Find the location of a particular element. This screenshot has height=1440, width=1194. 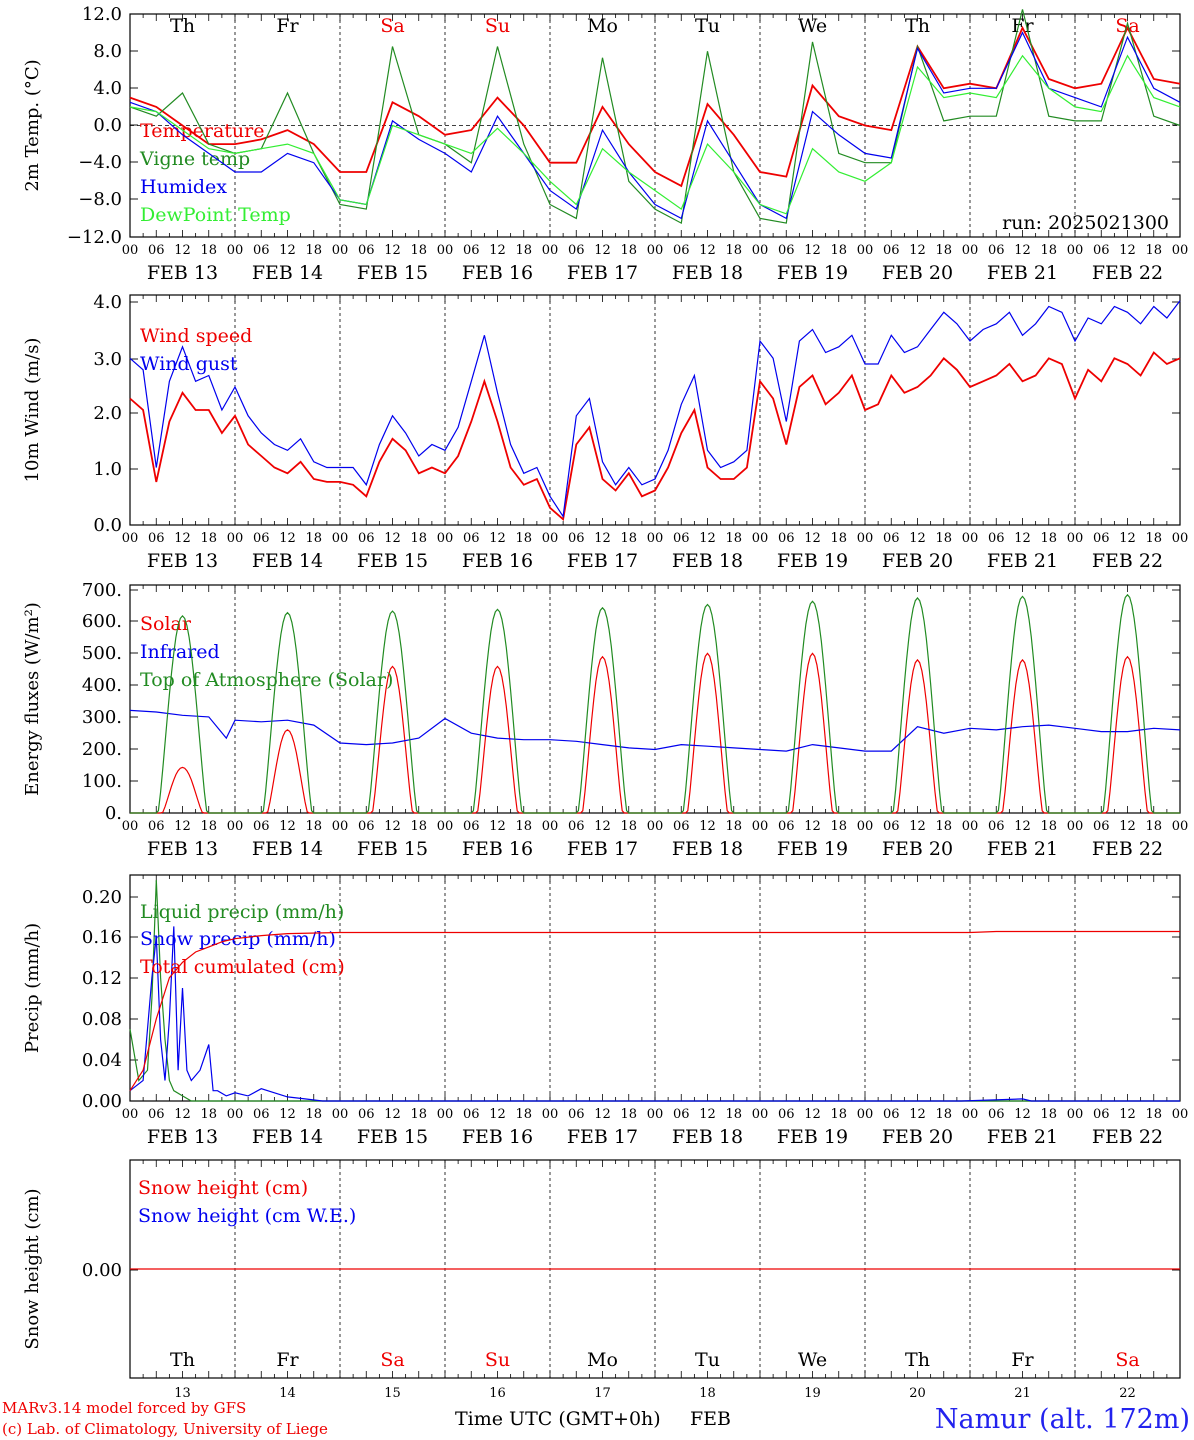

day-number-label: 18 is located at coordinates (707, 1393).